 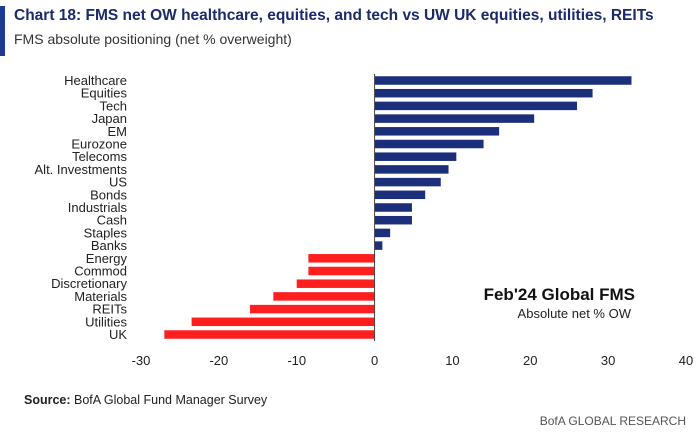 What do you see at coordinates (413, 360) in the screenshot?
I see `x-axis-ticks: -30 -20 -10 0 10 20 30 40` at bounding box center [413, 360].